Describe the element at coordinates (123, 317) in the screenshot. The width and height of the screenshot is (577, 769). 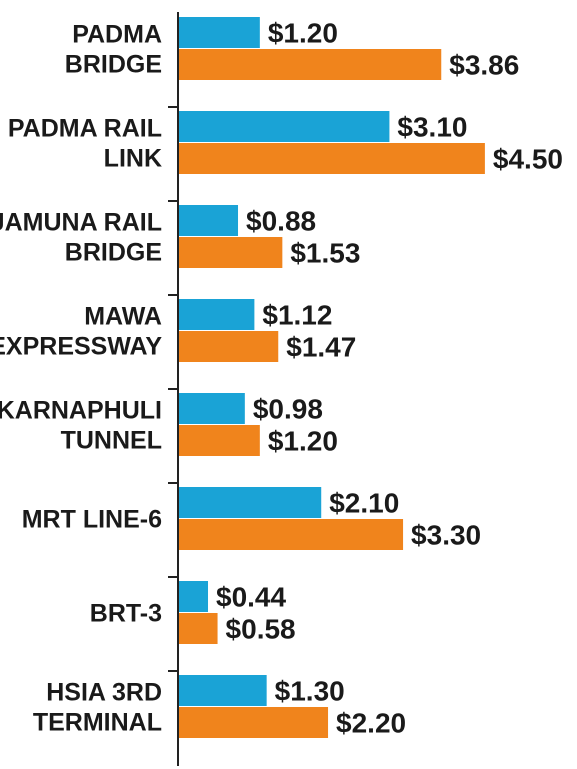
I see `category-label-3-0: MAWA` at that location.